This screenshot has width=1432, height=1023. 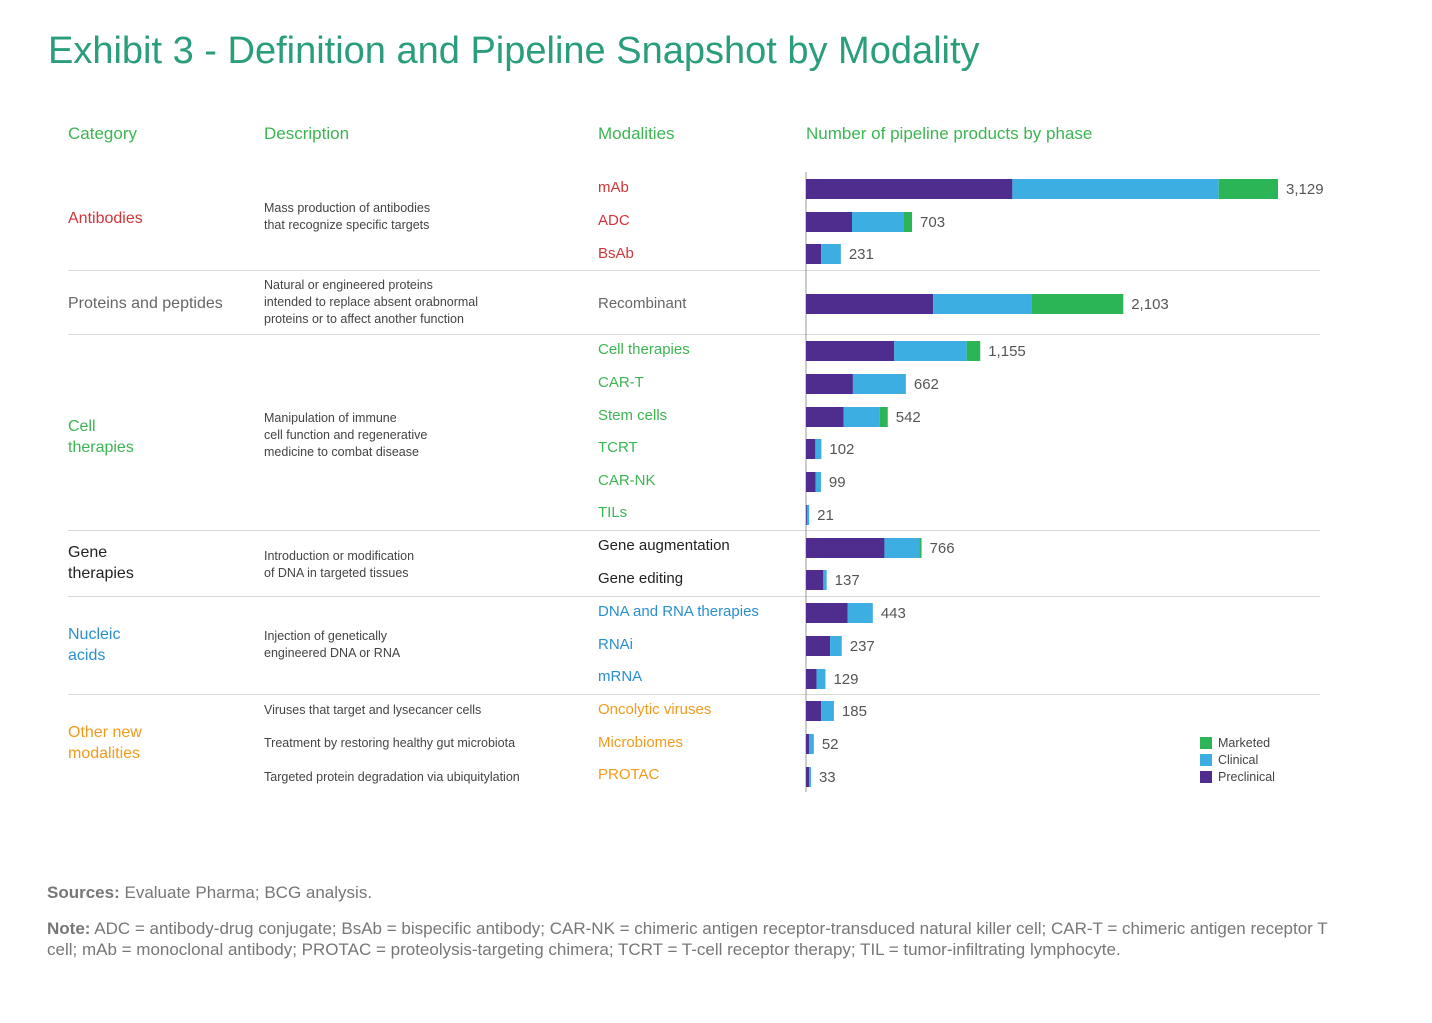 What do you see at coordinates (248, 892) in the screenshot?
I see `sources-text: Evaluate Pharma; BCG analysis.` at bounding box center [248, 892].